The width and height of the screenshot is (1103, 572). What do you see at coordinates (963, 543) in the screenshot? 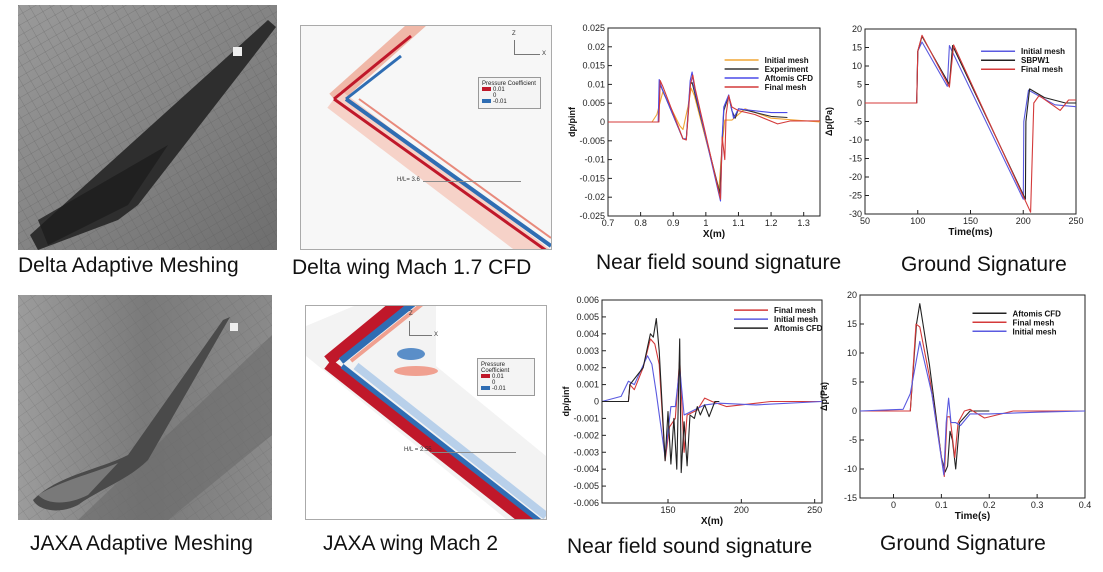
I see `caption-jaxa-ground: Ground Signature` at bounding box center [963, 543].